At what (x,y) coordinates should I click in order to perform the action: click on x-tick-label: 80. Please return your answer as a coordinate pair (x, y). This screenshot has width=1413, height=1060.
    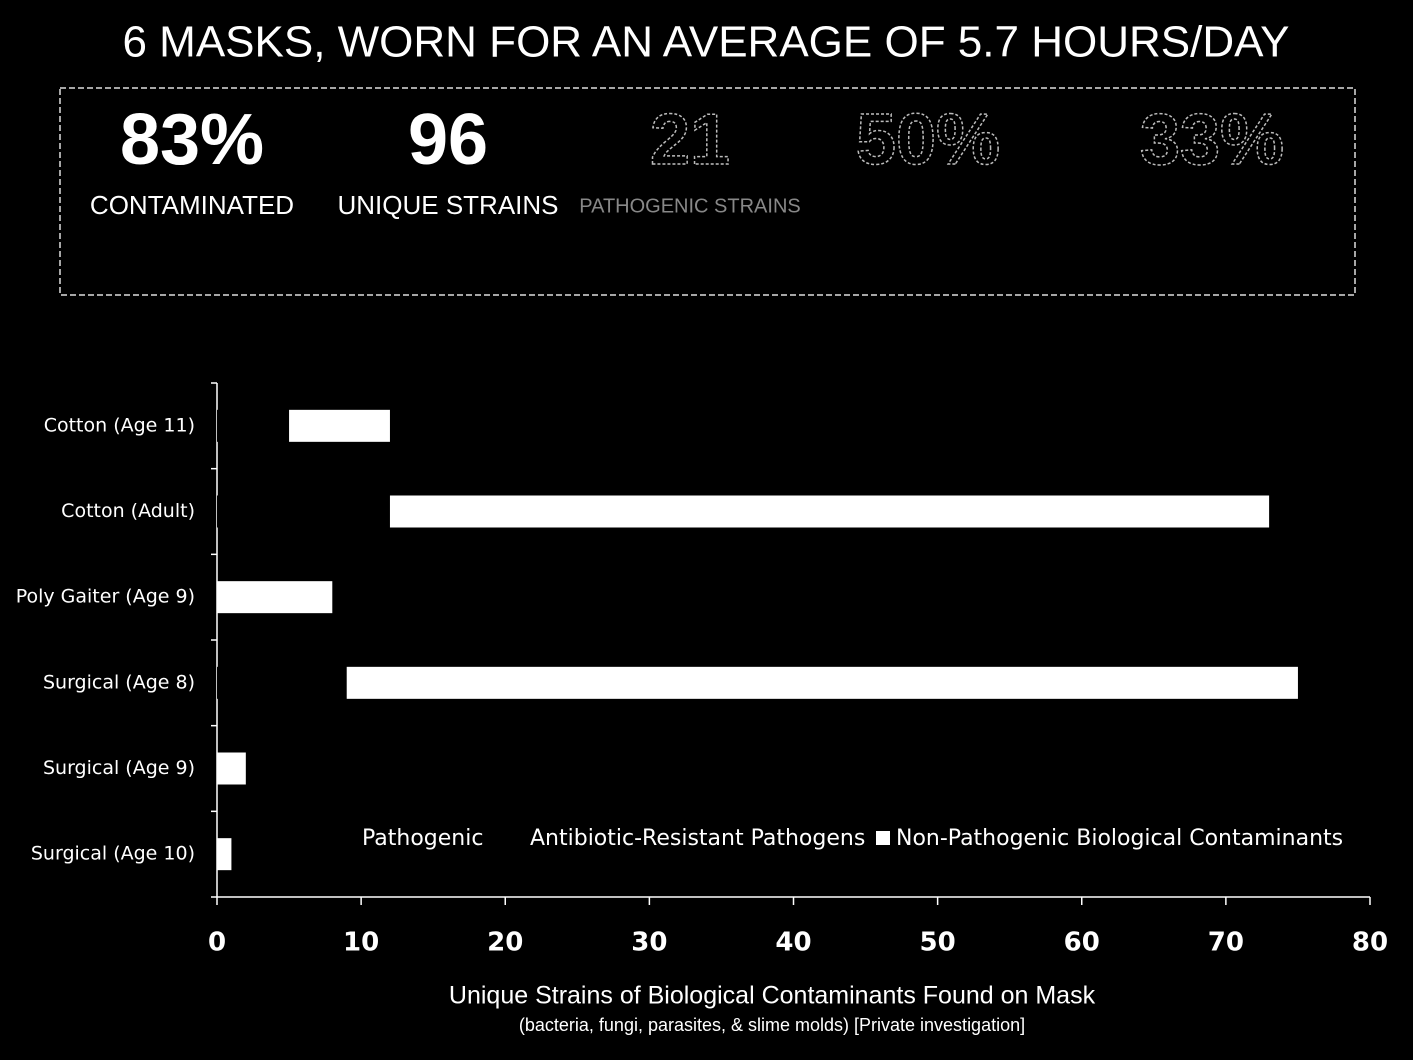
    Looking at the image, I should click on (1370, 943).